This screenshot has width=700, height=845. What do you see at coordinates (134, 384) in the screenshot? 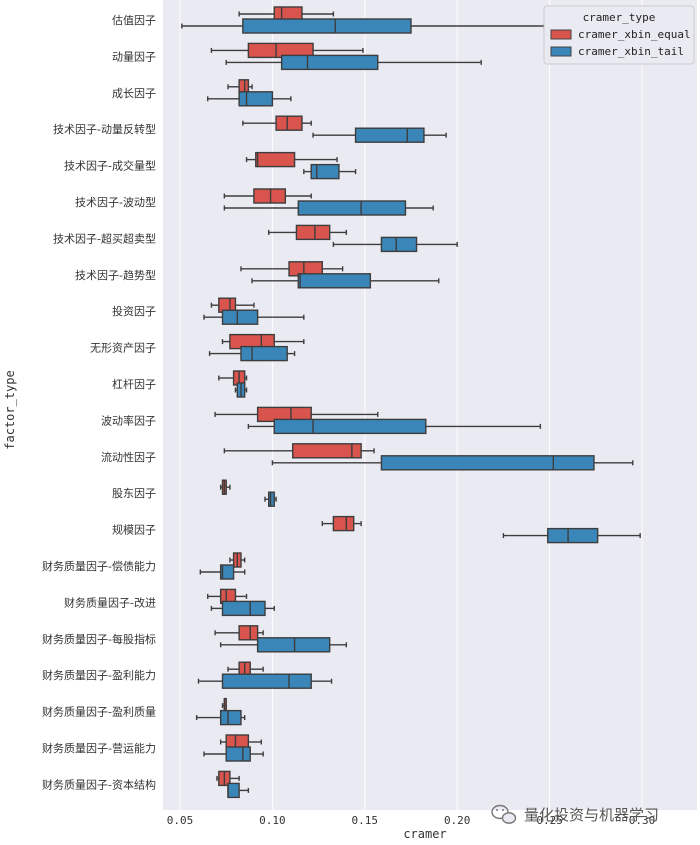
I see `y-tick-label: 杠杆因子` at bounding box center [134, 384].